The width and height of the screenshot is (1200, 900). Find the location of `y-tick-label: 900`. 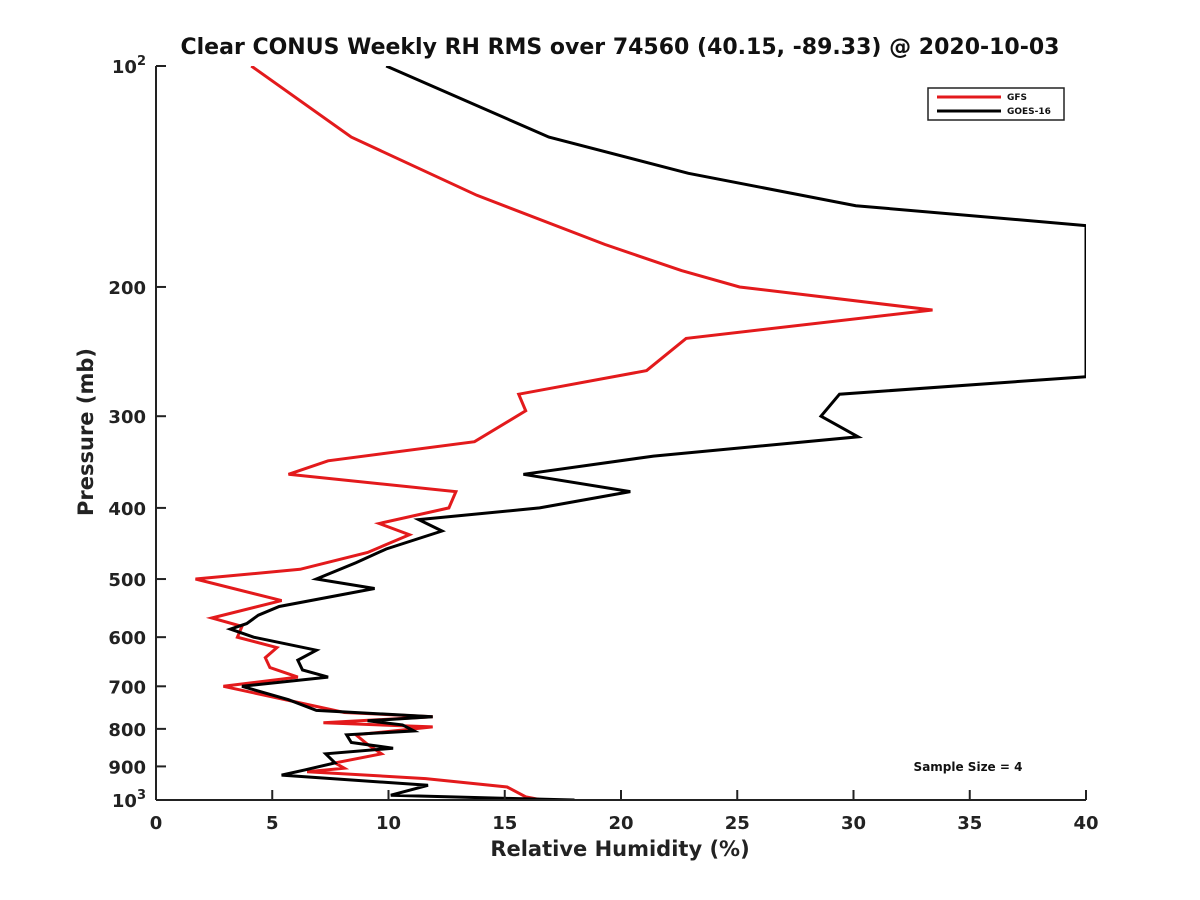

y-tick-label: 900 is located at coordinates (127, 767).